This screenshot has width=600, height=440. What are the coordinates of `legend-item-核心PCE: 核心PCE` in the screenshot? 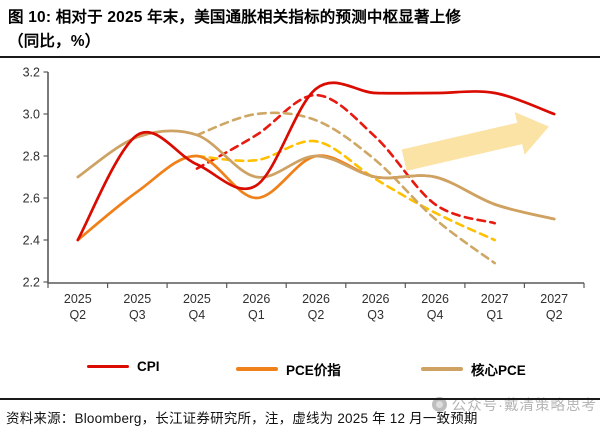 It's located at (473, 369).